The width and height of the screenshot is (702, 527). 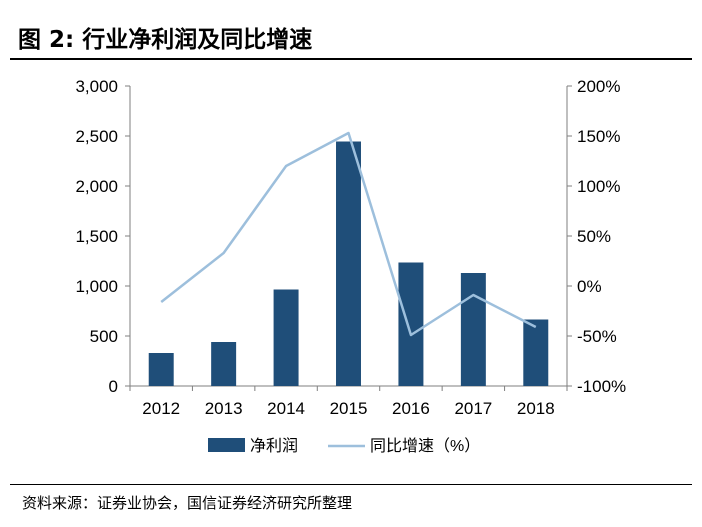 What do you see at coordinates (187, 503) in the screenshot?
I see `source-note: 资料来源：证券业协会，国信证券经济研究所整理` at bounding box center [187, 503].